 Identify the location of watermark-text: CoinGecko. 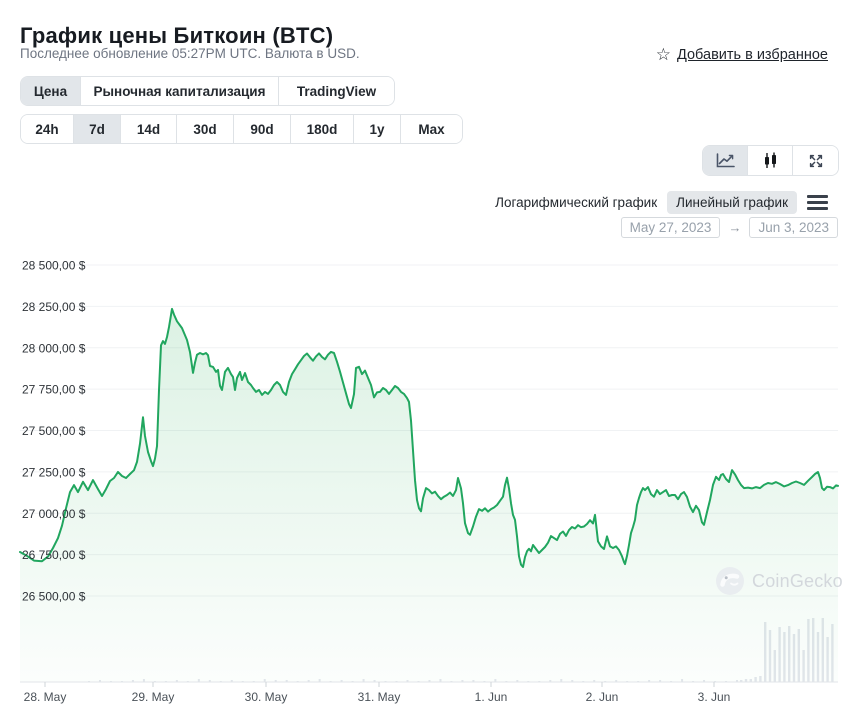
(797, 580).